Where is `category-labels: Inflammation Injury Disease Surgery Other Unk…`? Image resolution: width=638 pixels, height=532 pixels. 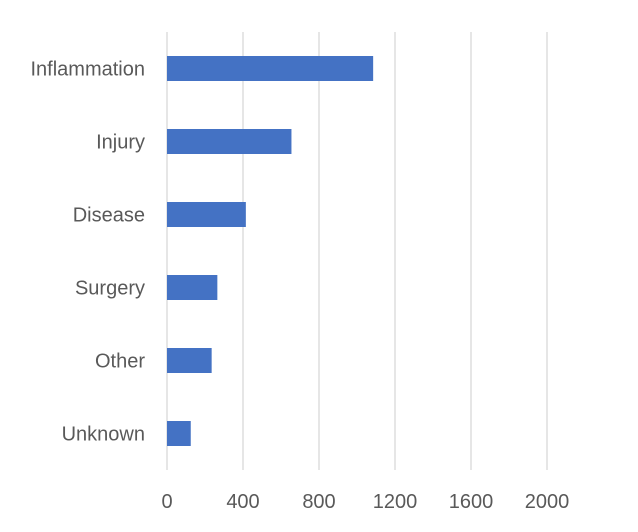
category-labels: Inflammation Injury Disease Surgery Other Unk… is located at coordinates (88, 252).